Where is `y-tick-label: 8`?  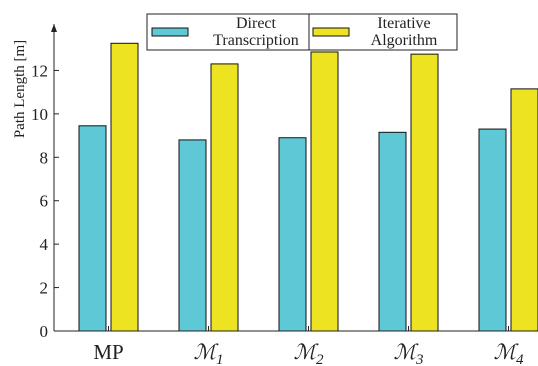 y-tick-label: 8 is located at coordinates (44, 157).